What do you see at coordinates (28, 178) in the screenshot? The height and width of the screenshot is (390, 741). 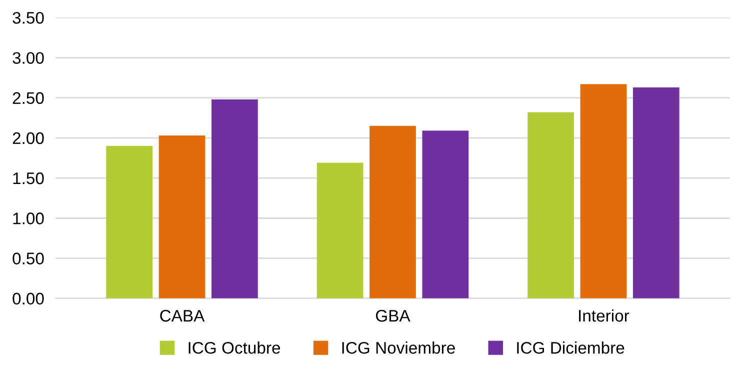 I see `y-tick-label: 1.50` at bounding box center [28, 178].